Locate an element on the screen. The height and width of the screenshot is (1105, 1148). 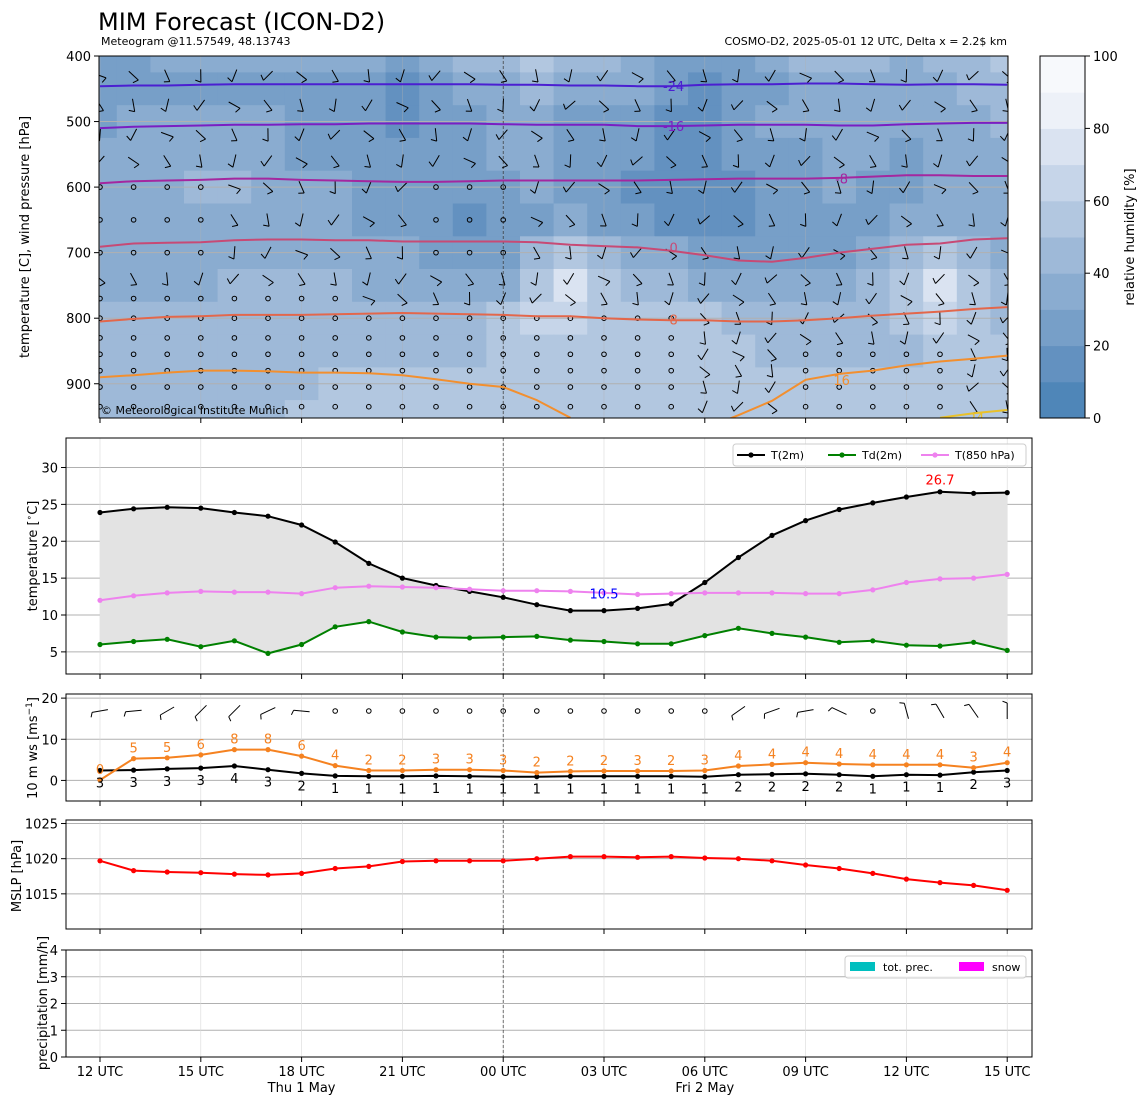
gust-label: 2 is located at coordinates (369, 761).